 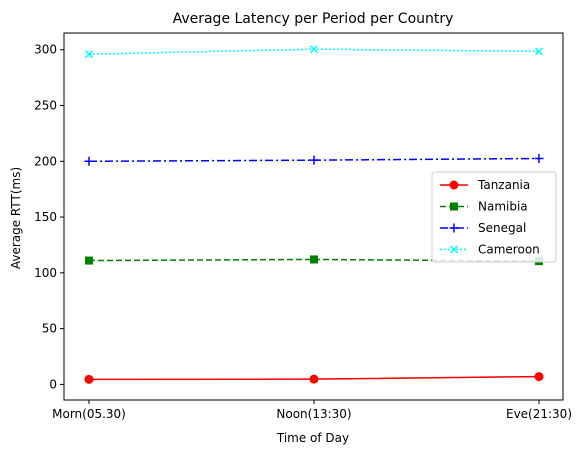 I want to click on series-senegal, so click(x=314, y=159).